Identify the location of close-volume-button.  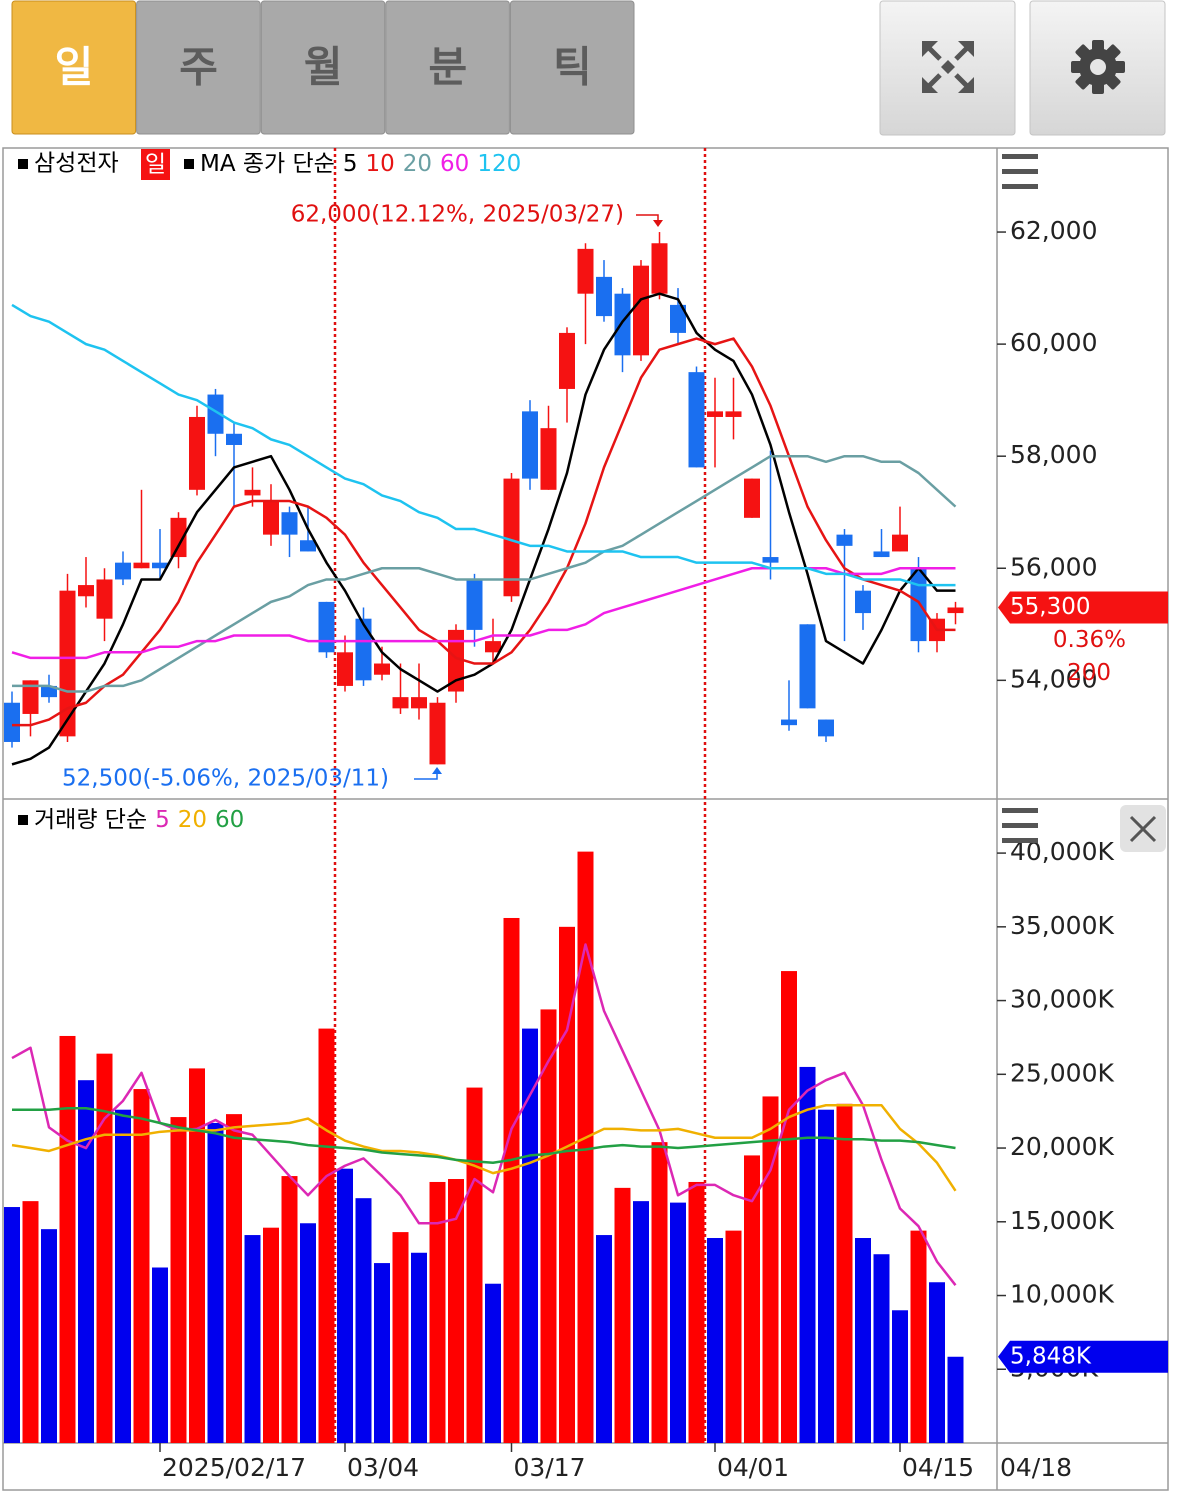
(1143, 828).